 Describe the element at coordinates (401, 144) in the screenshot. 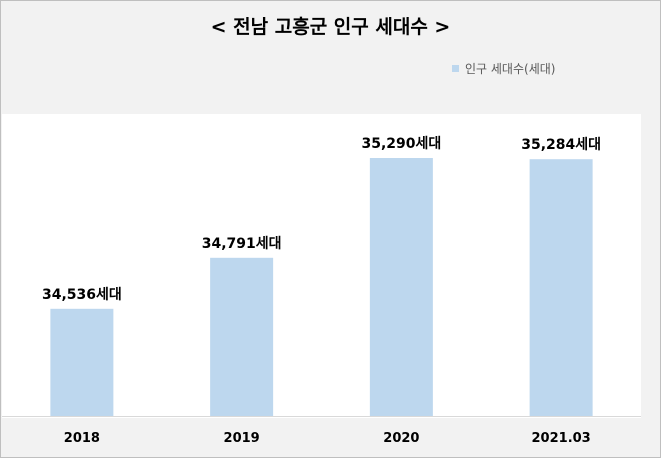

I see `data-label-2020: 35,290세대` at that location.